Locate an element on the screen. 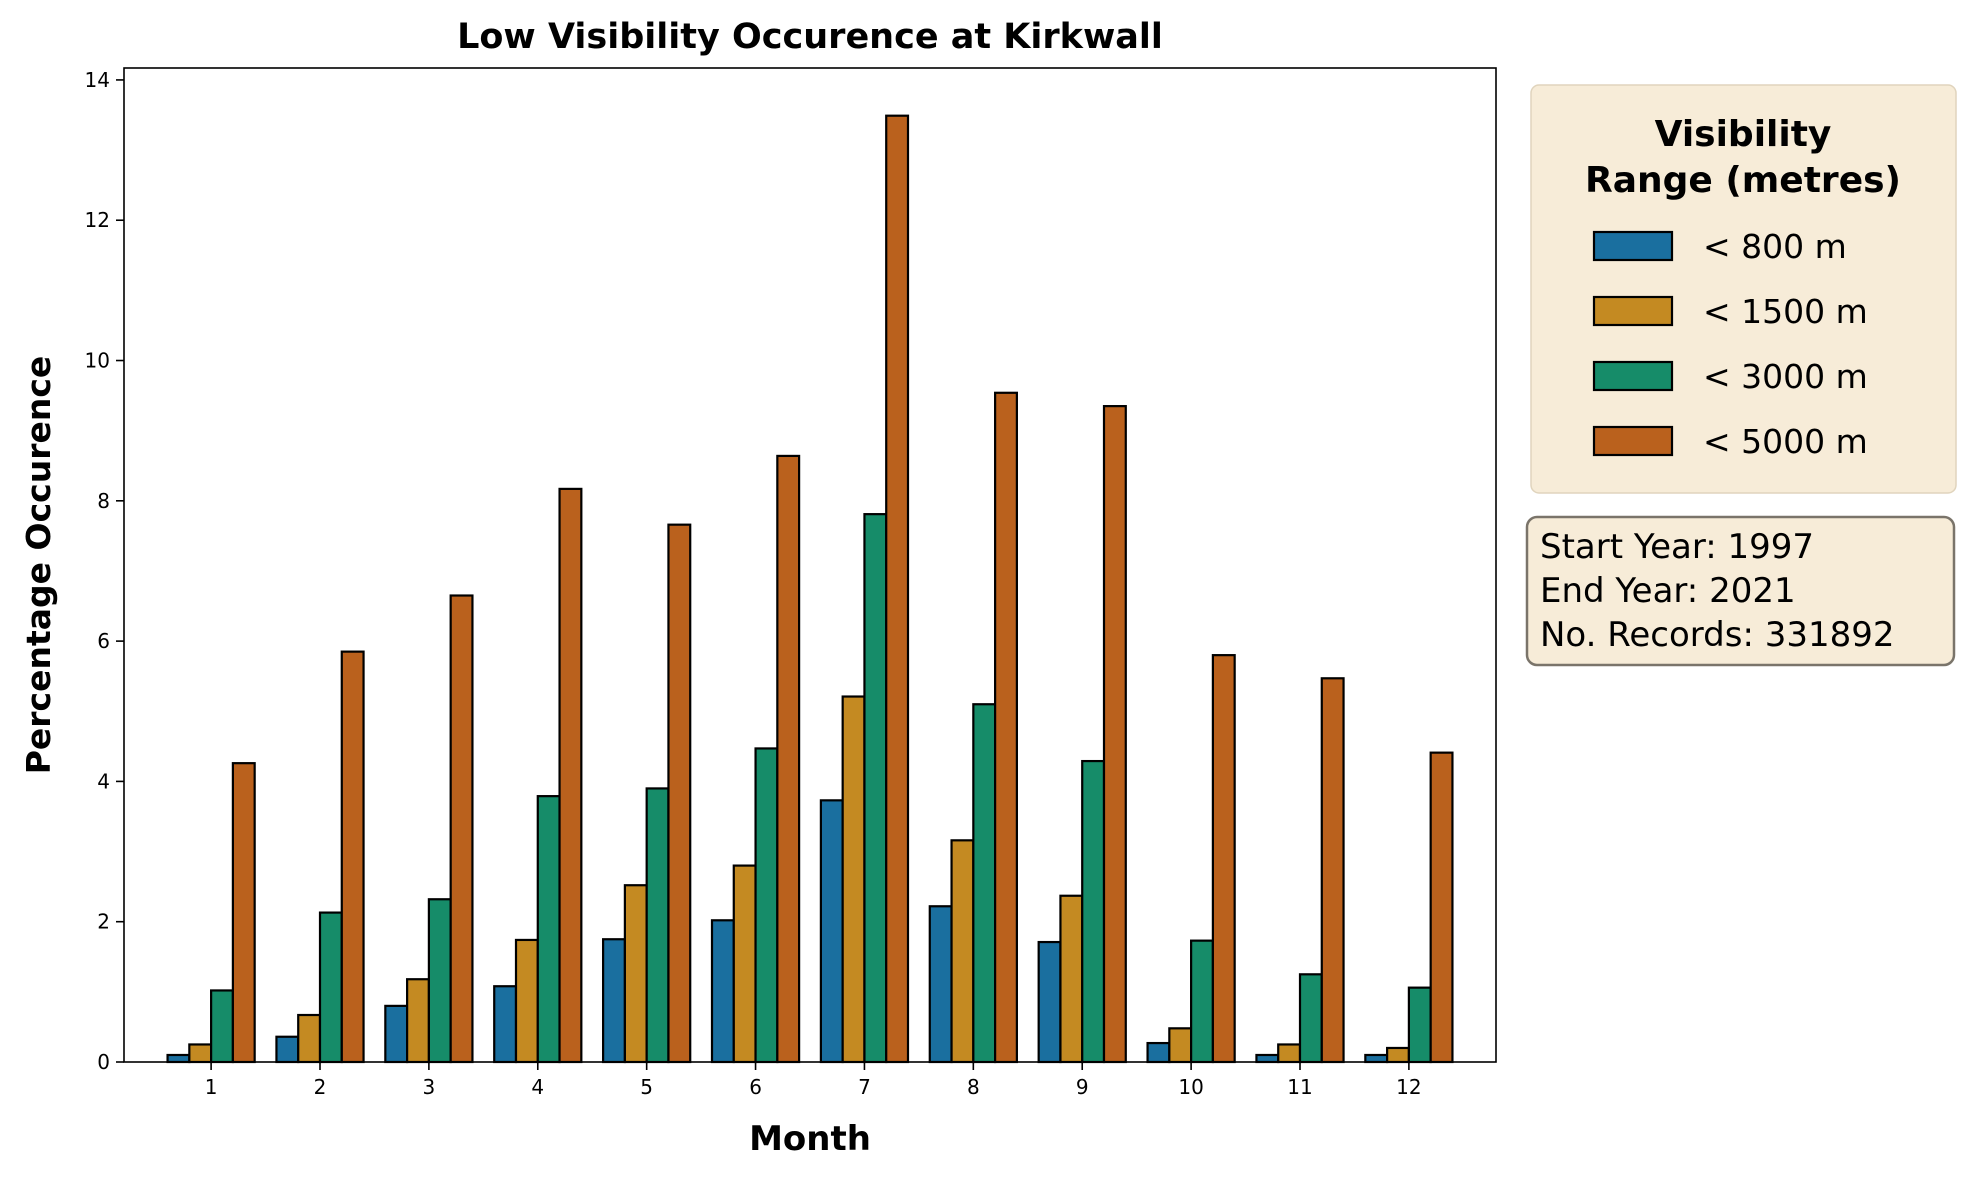 The width and height of the screenshot is (1966, 1179). info-box-frame is located at coordinates (1740, 591).